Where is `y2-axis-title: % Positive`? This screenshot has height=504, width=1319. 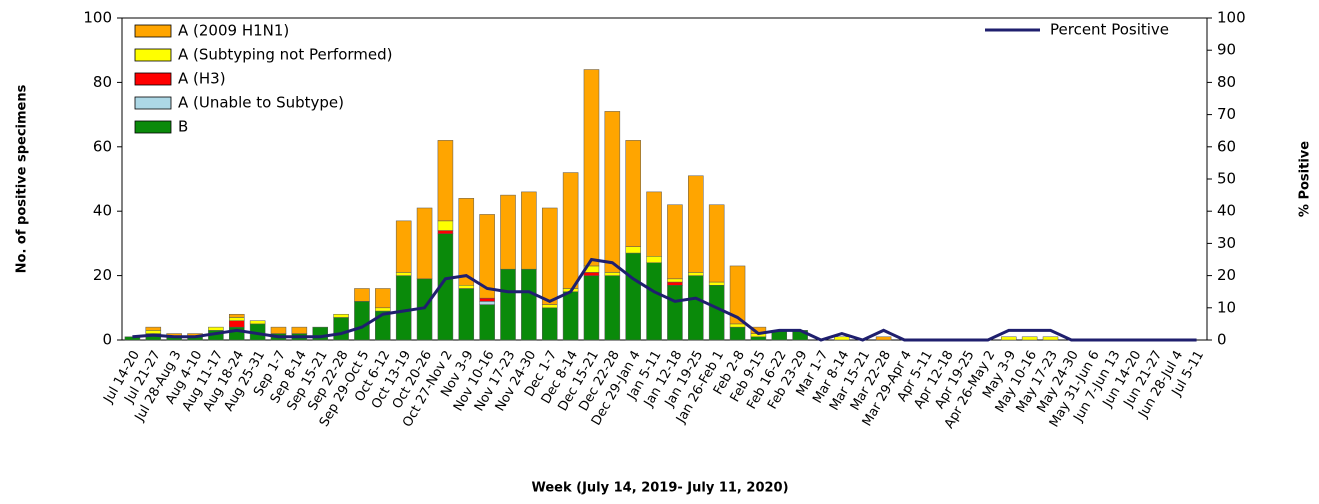 y2-axis-title: % Positive is located at coordinates (1305, 179).